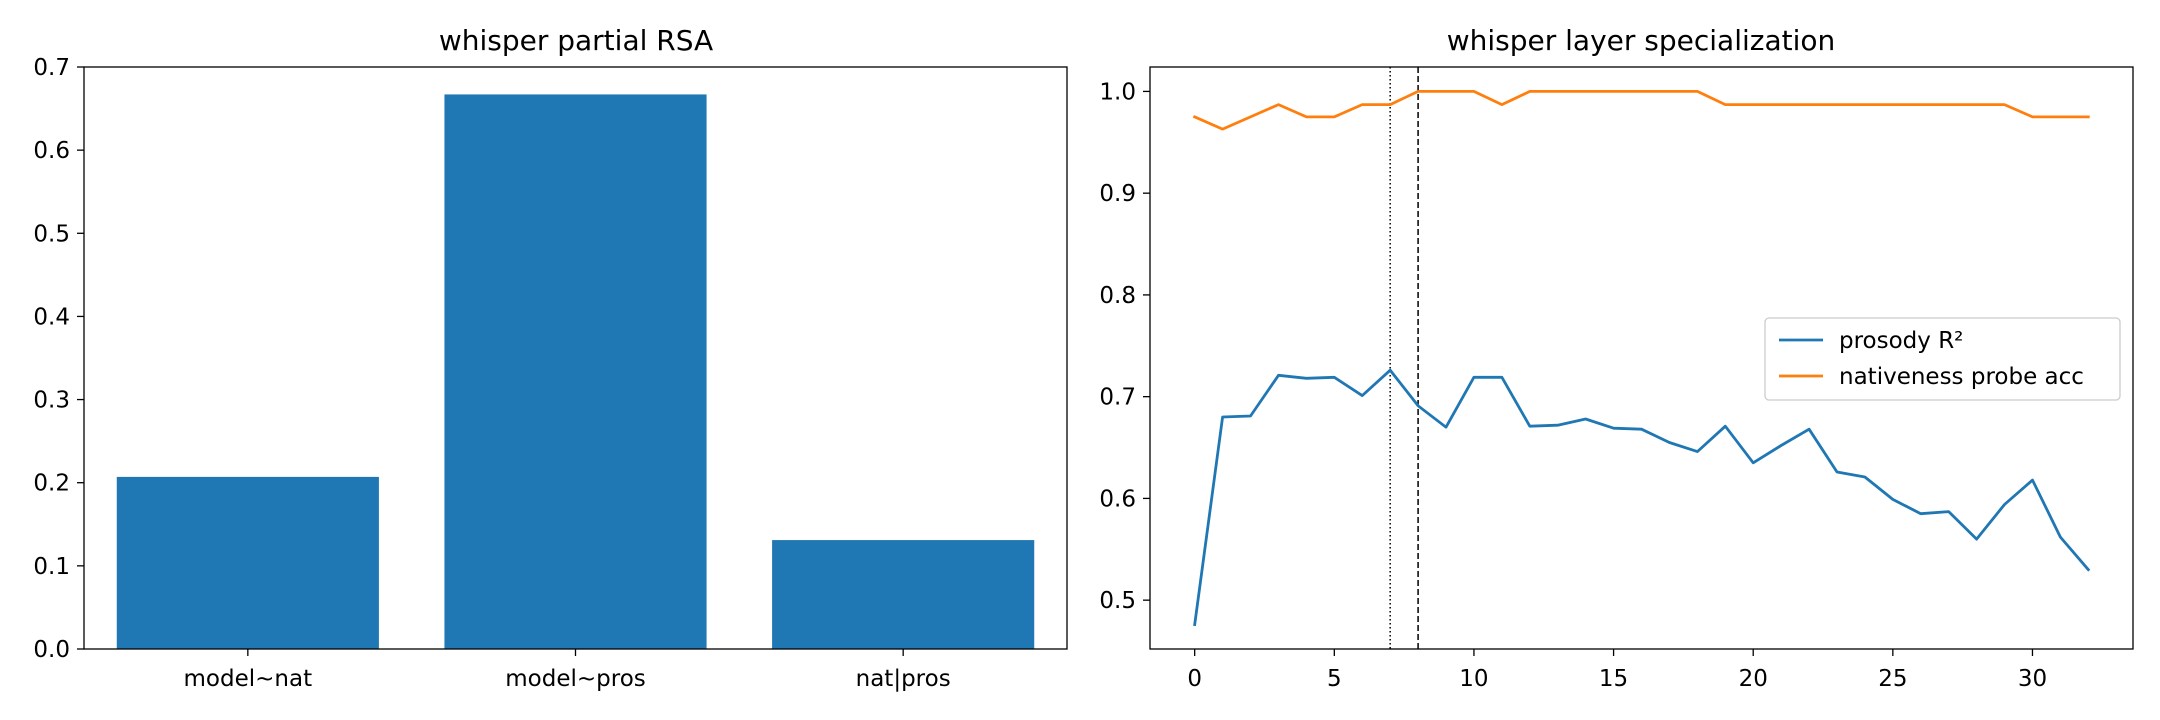 The image size is (2160, 720). What do you see at coordinates (1613, 679) in the screenshot?
I see `x-tick-label: 15` at bounding box center [1613, 679].